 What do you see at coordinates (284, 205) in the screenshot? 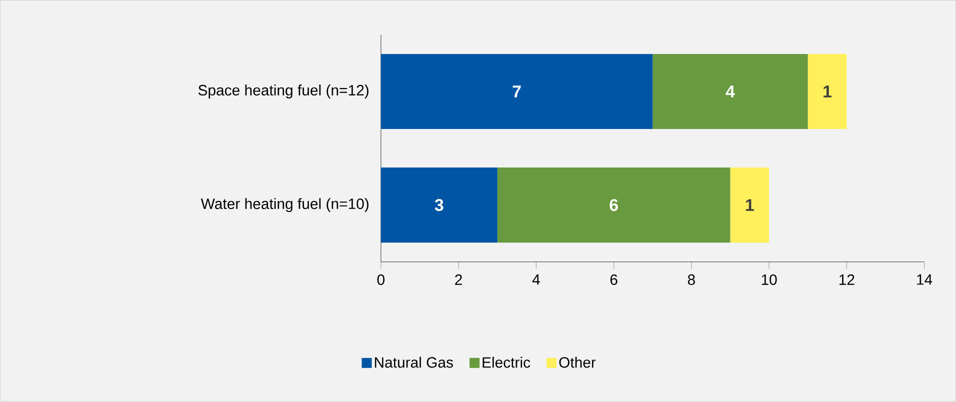
I see `y-tick-label: Water heating fuel (n=10)` at bounding box center [284, 205].